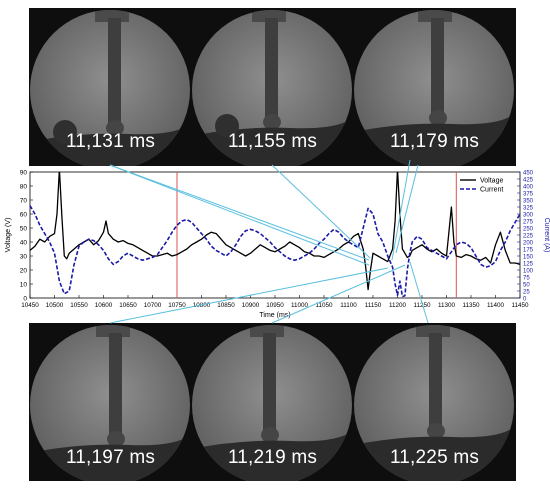 Image resolution: width=550 pixels, height=491 pixels. I want to click on y-tick-label: 40, so click(24, 243).